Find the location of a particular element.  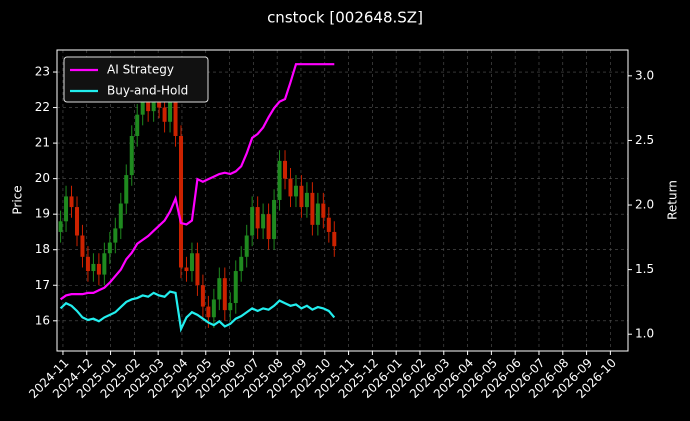

y2-tick-label: 3.0 is located at coordinates (644, 75).